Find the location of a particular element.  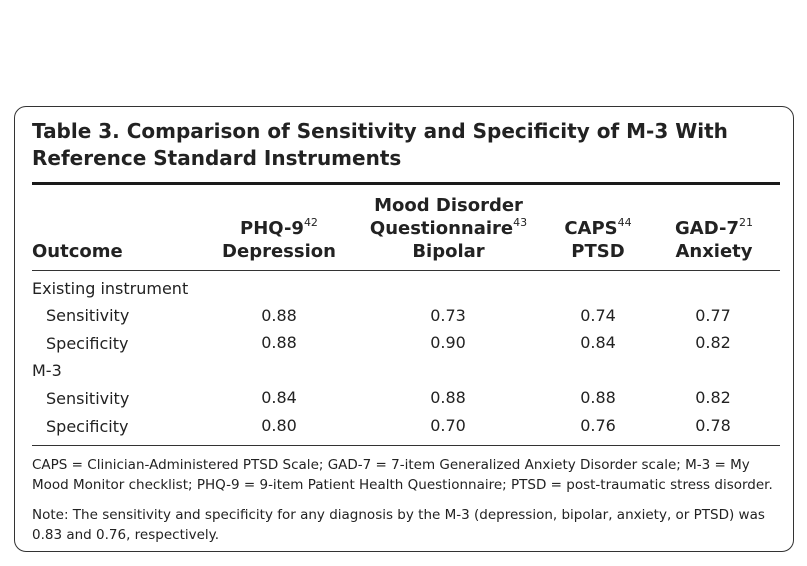

header-rule is located at coordinates (406, 270).